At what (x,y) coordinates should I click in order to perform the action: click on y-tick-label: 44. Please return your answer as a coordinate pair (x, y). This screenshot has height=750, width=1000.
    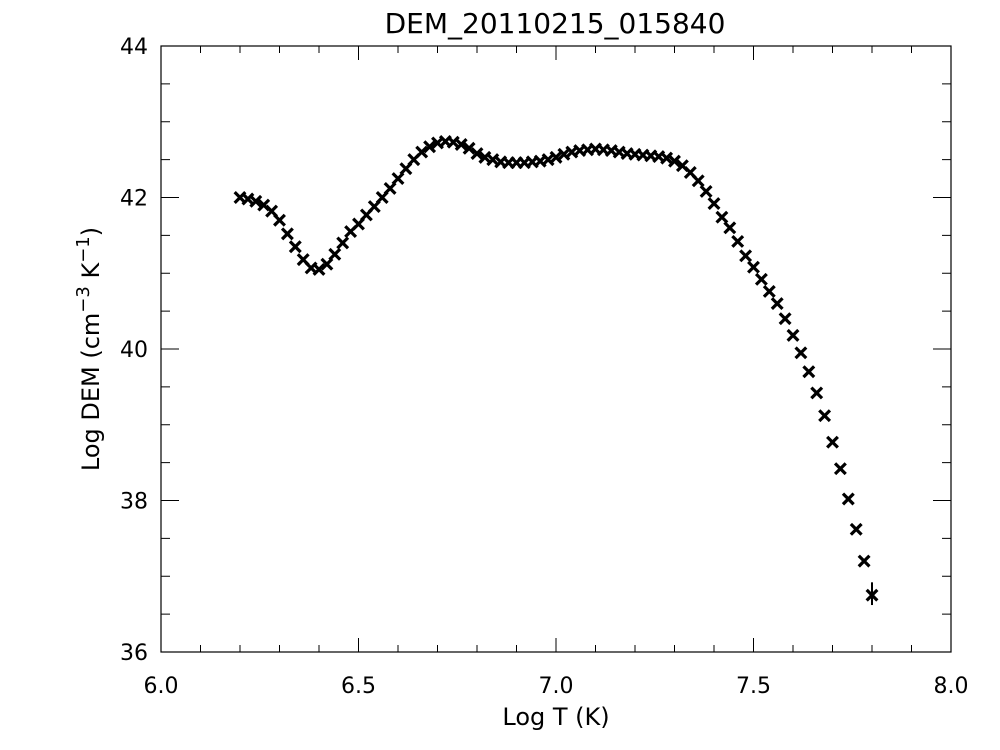
    Looking at the image, I should click on (134, 47).